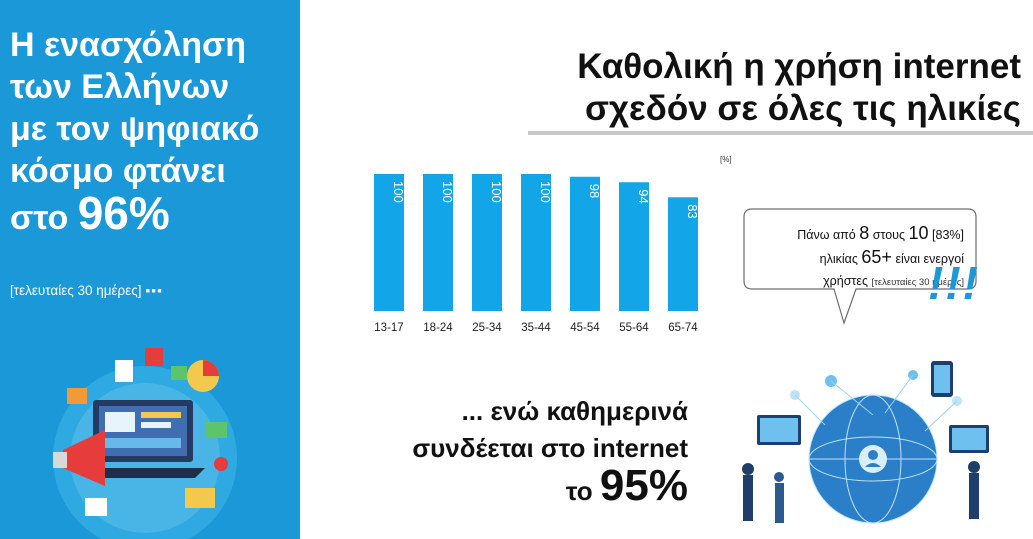 The image size is (1033, 539). I want to click on data-label-25-34: 100, so click(496, 192).